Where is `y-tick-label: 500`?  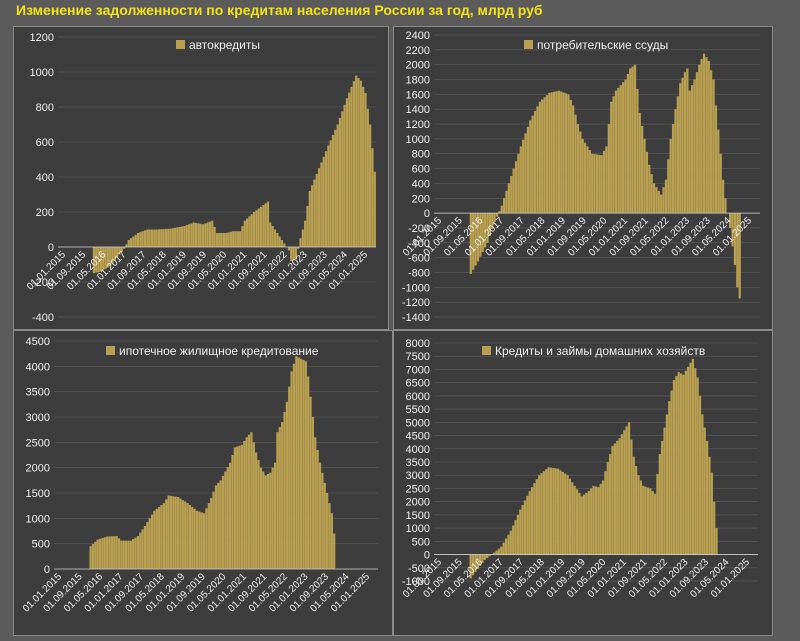
y-tick-label: 500 is located at coordinates (41, 545).